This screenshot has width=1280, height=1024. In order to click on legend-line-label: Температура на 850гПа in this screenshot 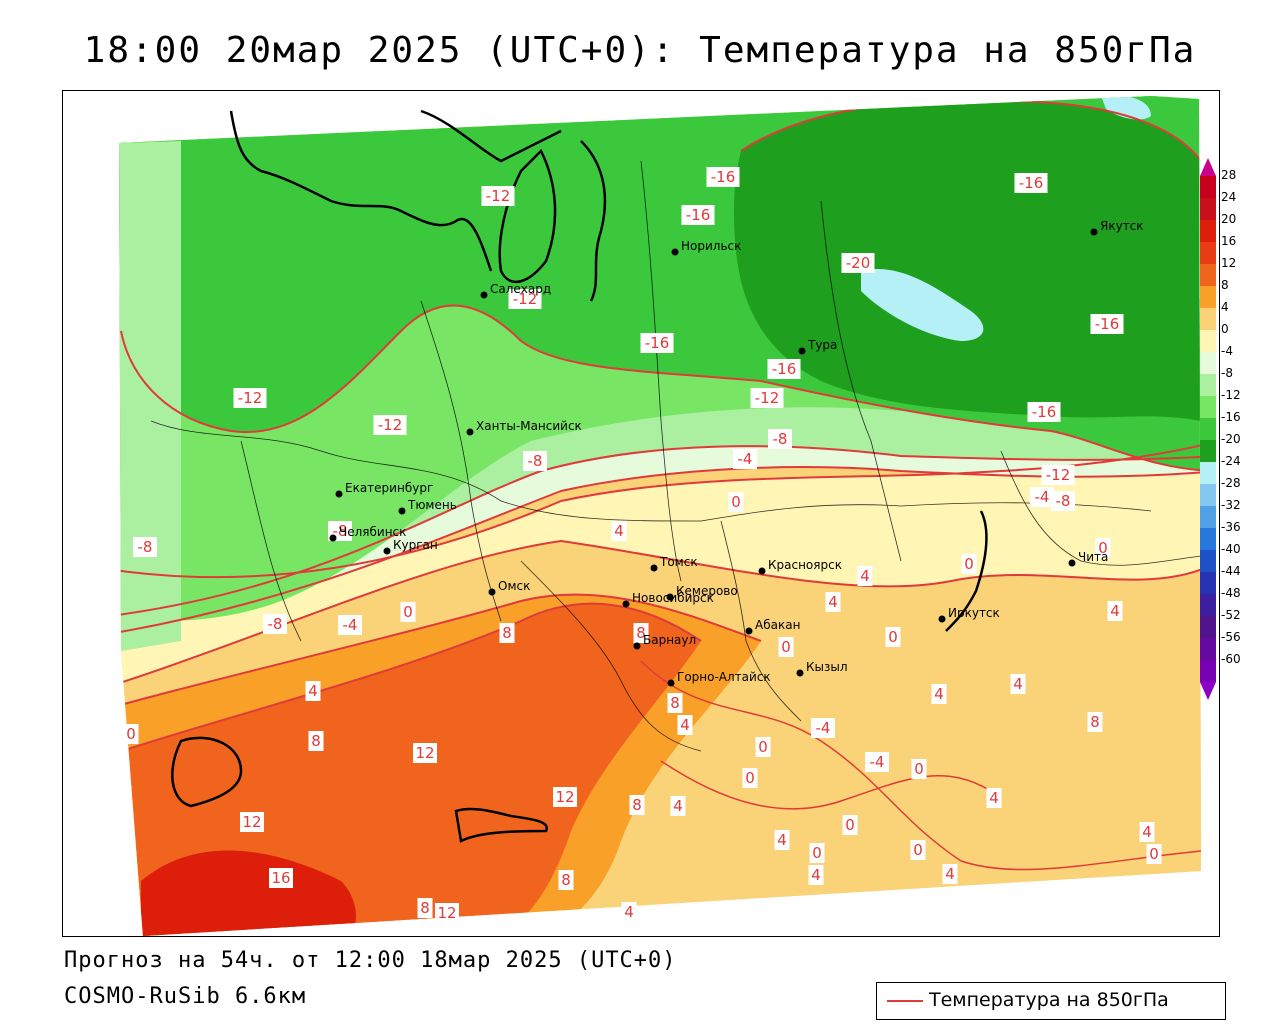, I will do `click(1049, 1000)`.